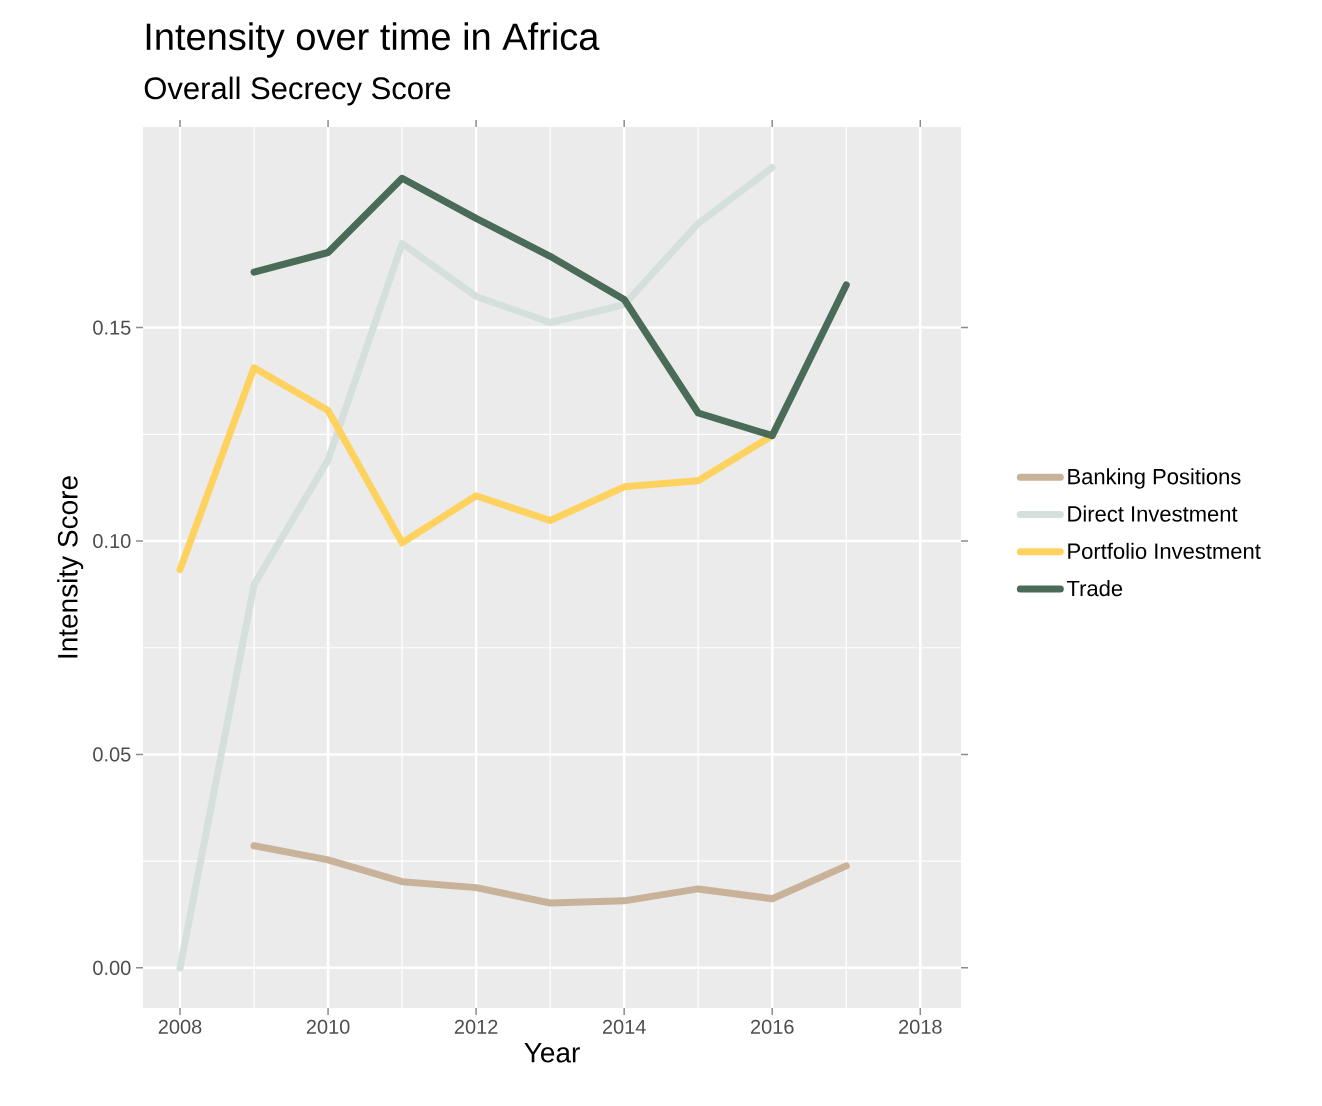 This screenshot has width=1322, height=1106. I want to click on x-tick-label: 2008, so click(180, 1026).